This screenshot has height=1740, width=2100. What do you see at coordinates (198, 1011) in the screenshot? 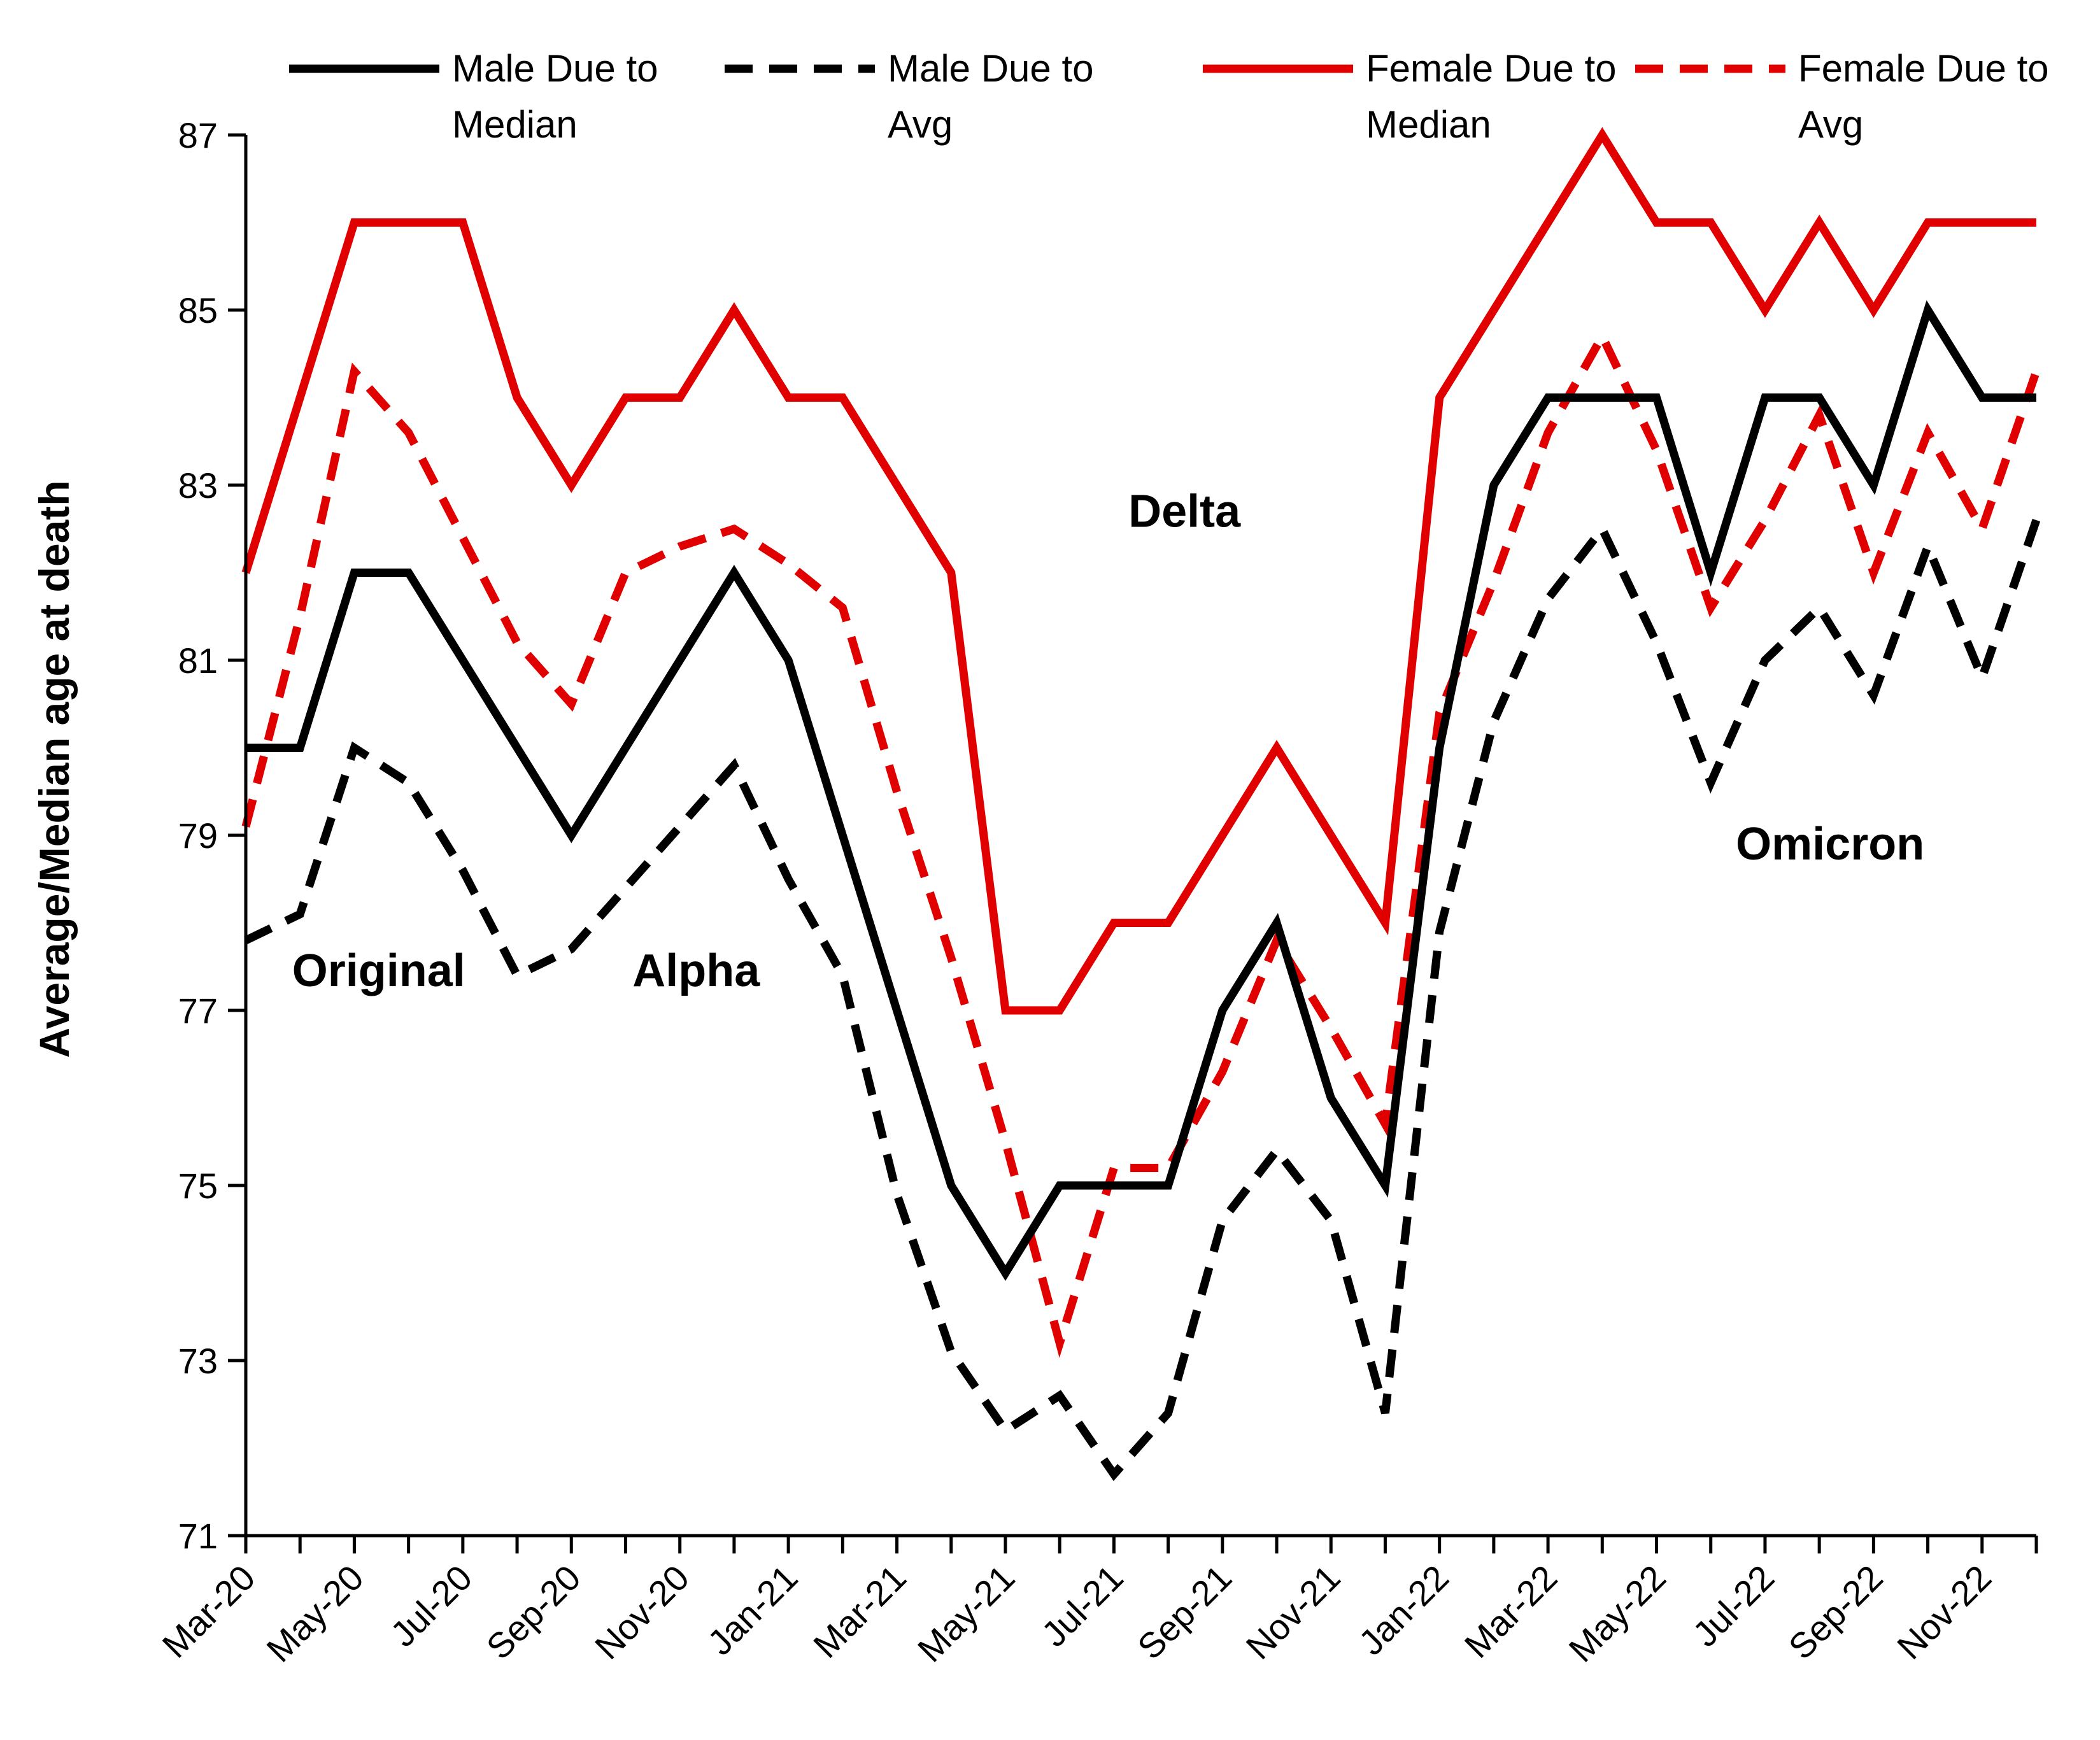
I see `y-tick-label: 77` at bounding box center [198, 1011].